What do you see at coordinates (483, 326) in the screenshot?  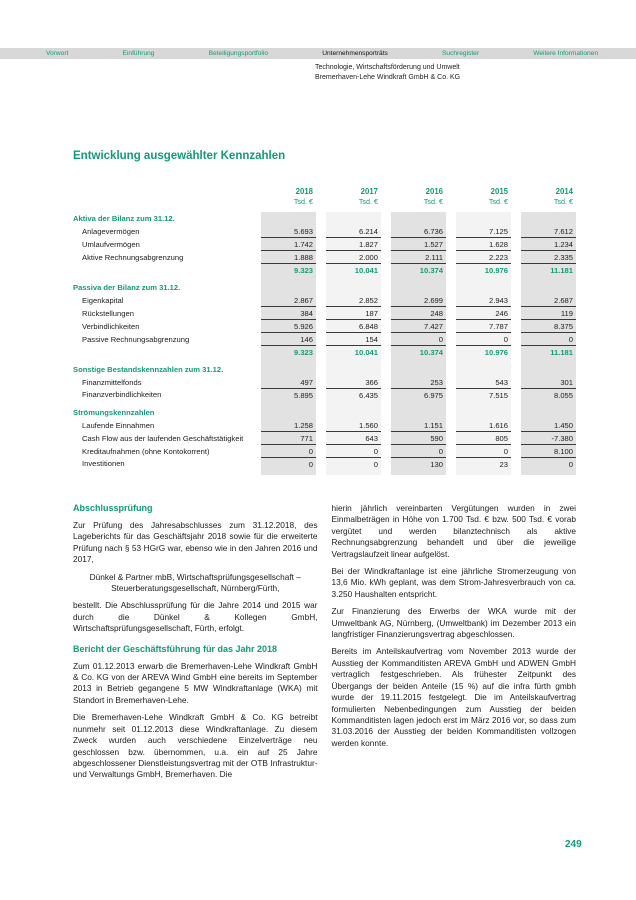 I see `cell-value: 7.787` at bounding box center [483, 326].